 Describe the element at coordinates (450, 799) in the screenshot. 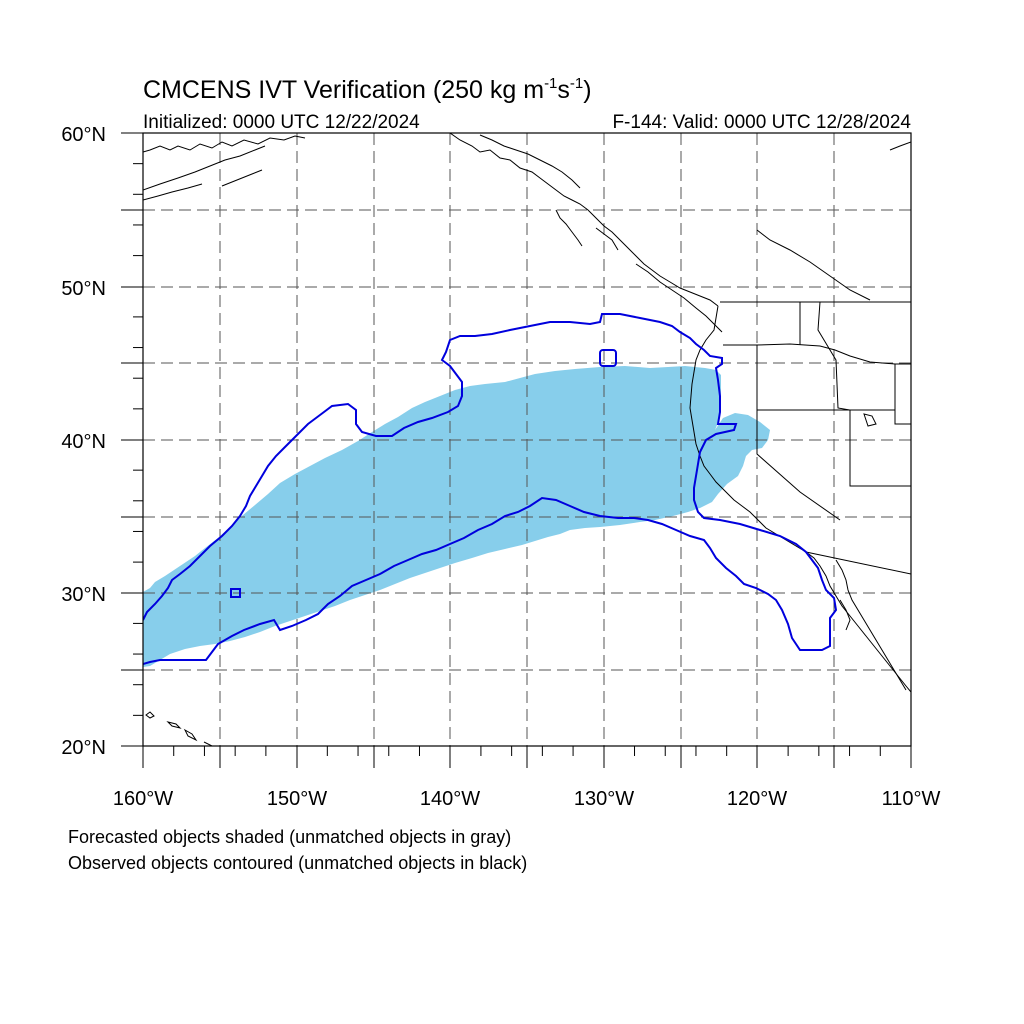

I see `lon-label: 140°W` at that location.